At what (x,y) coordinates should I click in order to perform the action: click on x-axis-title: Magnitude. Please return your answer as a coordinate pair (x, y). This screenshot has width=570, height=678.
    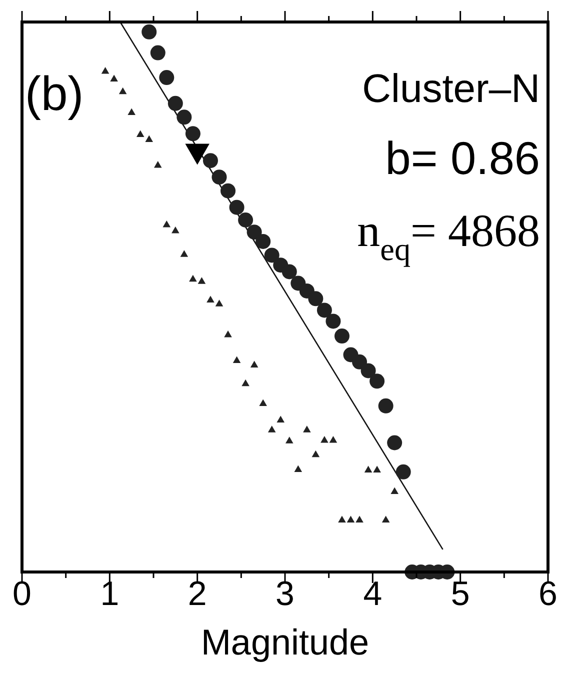
    Looking at the image, I should click on (285, 641).